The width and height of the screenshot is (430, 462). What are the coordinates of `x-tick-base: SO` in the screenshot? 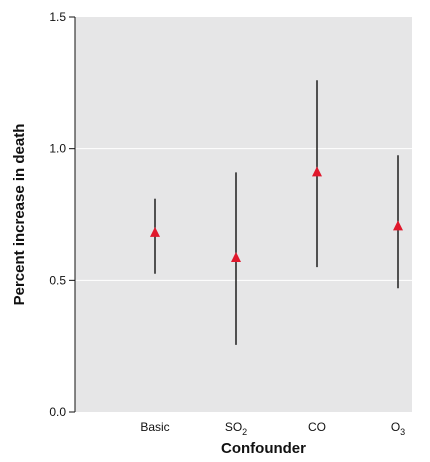 It's located at (233, 427).